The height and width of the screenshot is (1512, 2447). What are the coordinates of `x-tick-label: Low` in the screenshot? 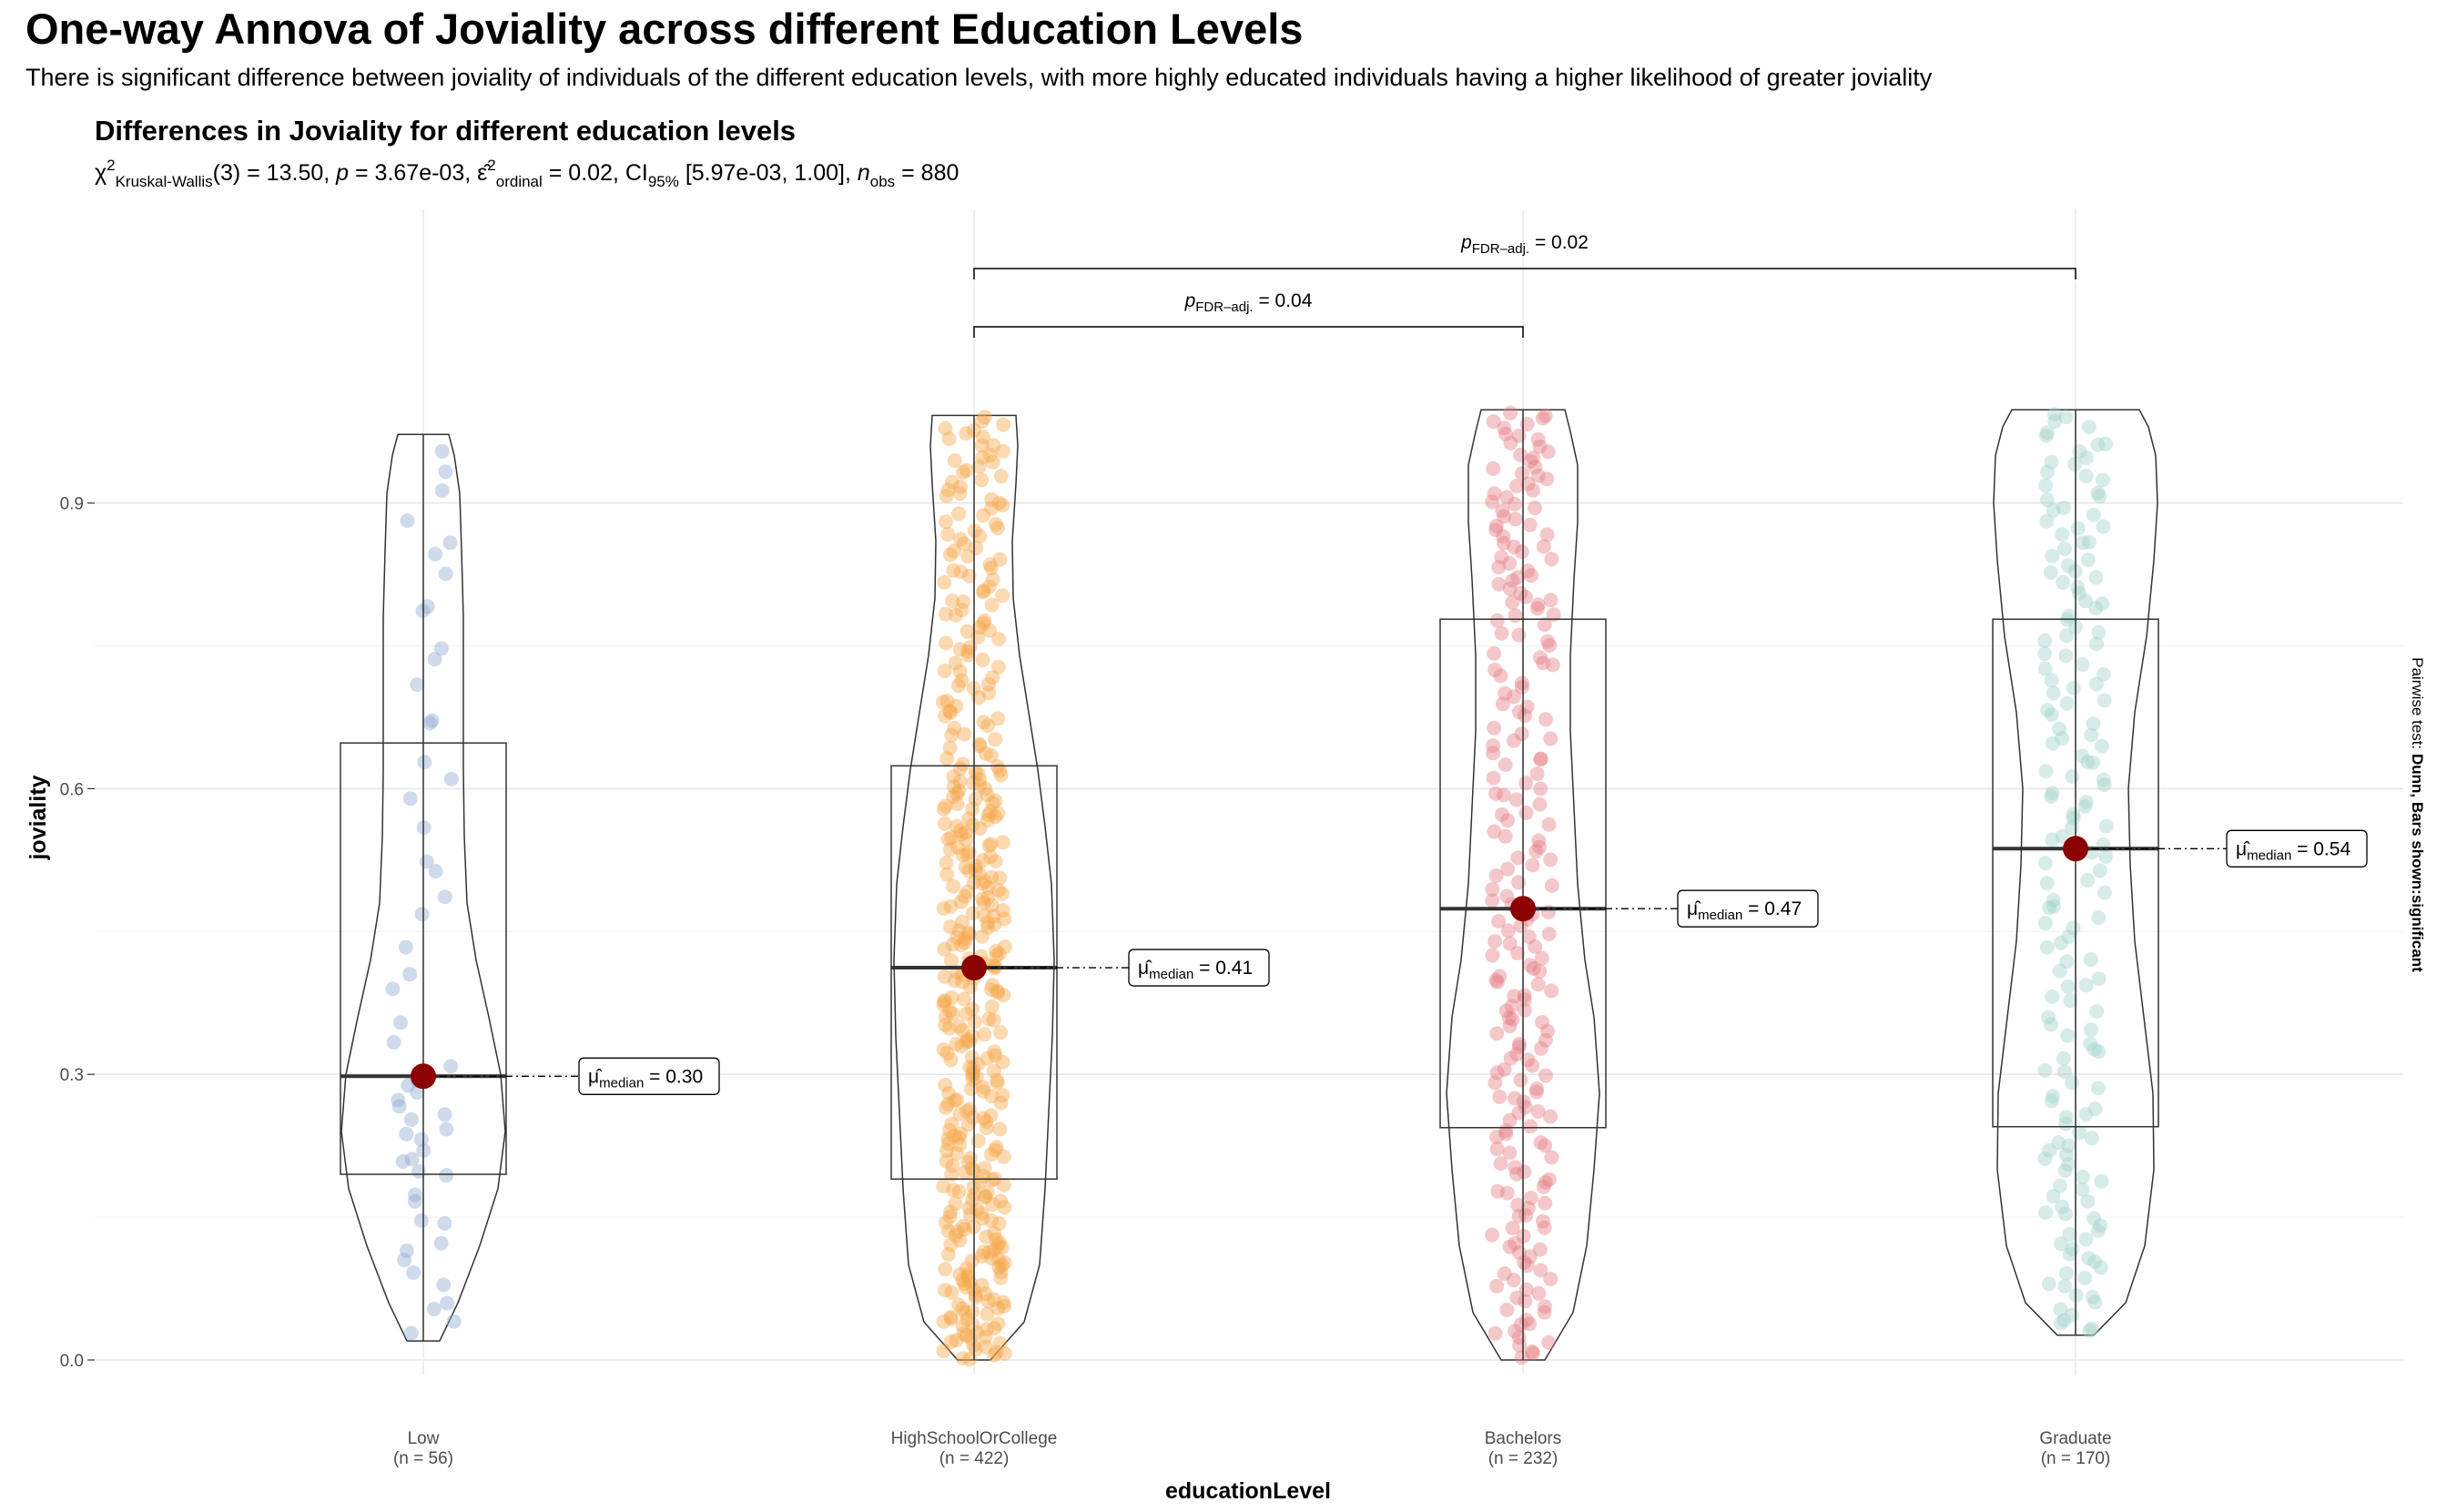 It's located at (424, 1438).